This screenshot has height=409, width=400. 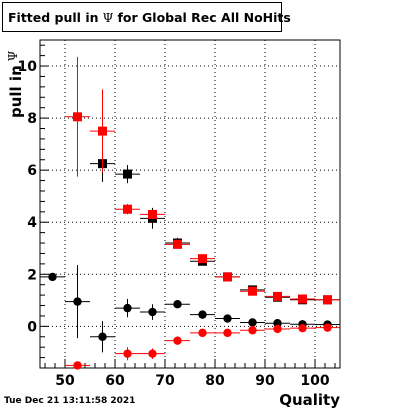 What do you see at coordinates (16, 91) in the screenshot?
I see `y-axis-title-text: pull in` at bounding box center [16, 91].